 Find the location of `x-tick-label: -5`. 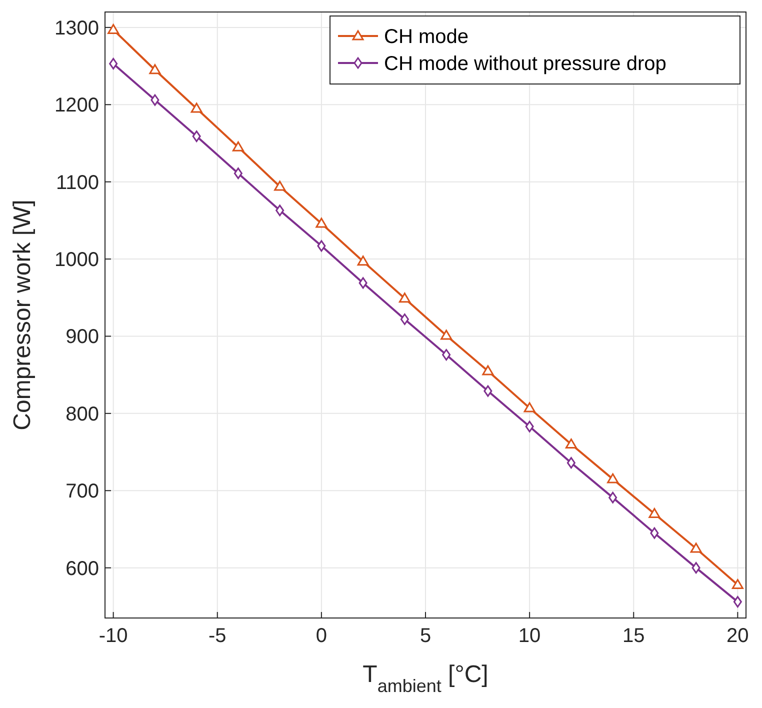

x-tick-label: -5 is located at coordinates (217, 636).